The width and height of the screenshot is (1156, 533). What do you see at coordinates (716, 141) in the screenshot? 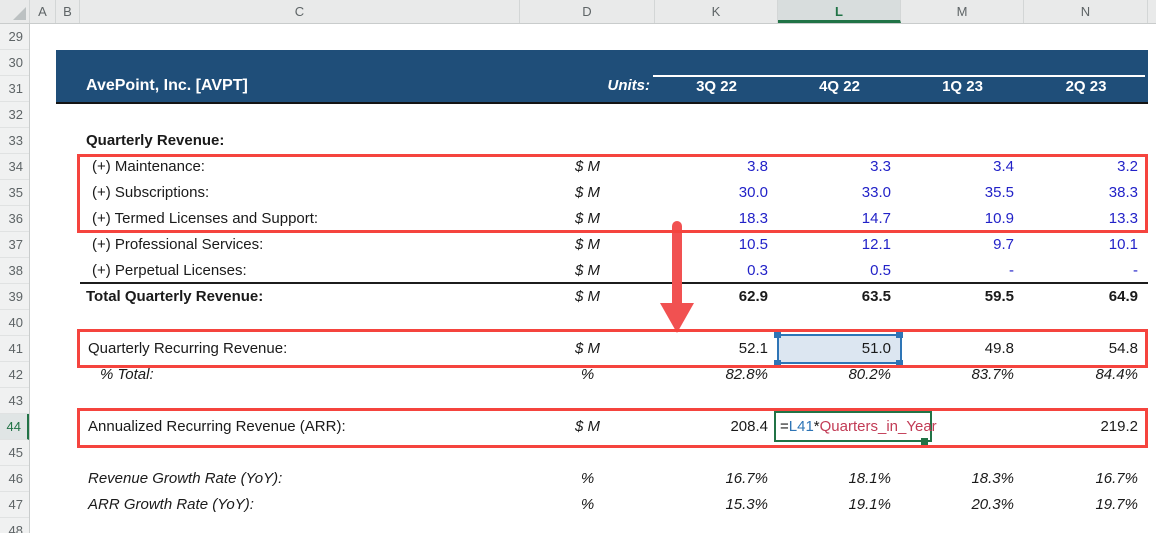
I see `cell-K33` at bounding box center [716, 141].